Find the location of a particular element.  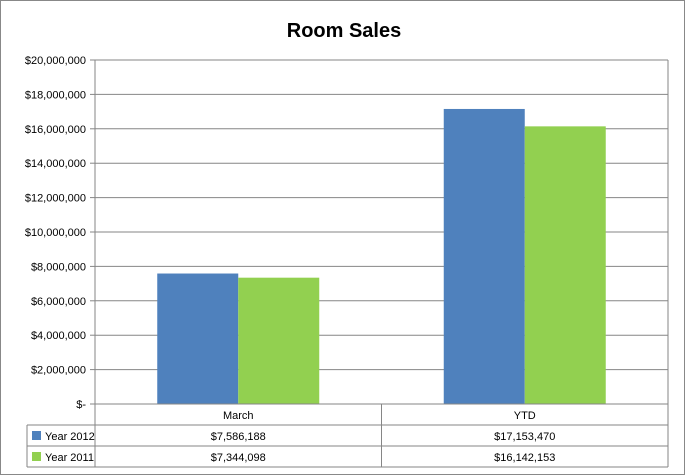

bar-year-2011-march is located at coordinates (279, 340).